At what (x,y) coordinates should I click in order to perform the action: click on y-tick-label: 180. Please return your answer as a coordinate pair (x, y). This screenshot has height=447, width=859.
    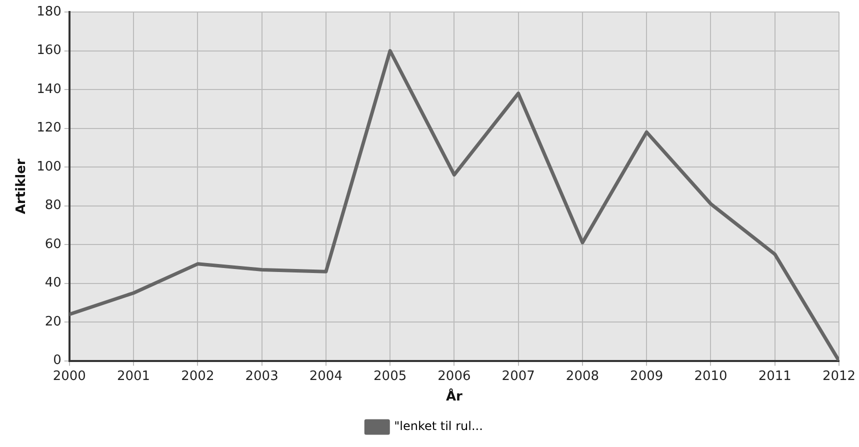
    Looking at the image, I should click on (49, 12).